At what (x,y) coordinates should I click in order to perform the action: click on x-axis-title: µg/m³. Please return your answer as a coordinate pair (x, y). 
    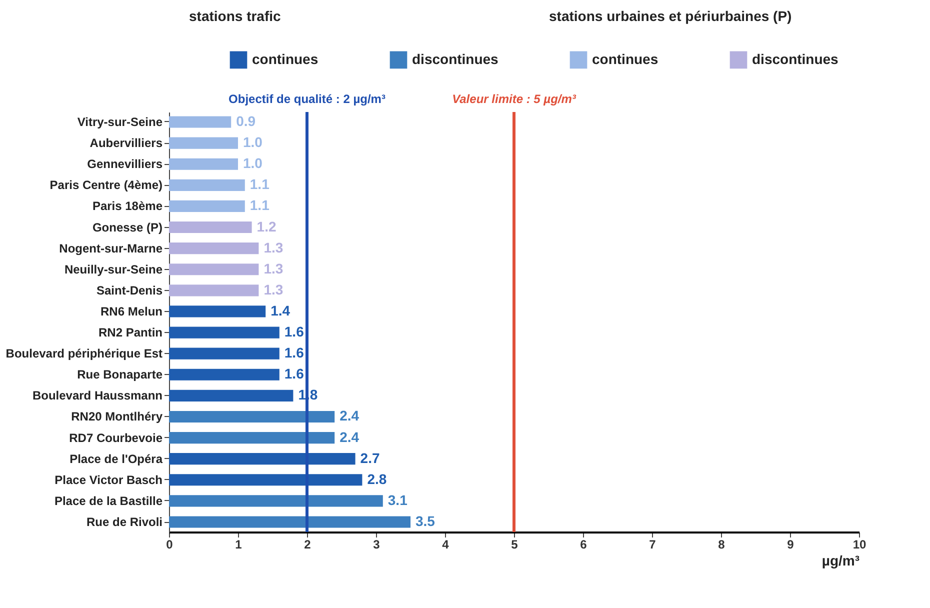
    Looking at the image, I should click on (841, 560).